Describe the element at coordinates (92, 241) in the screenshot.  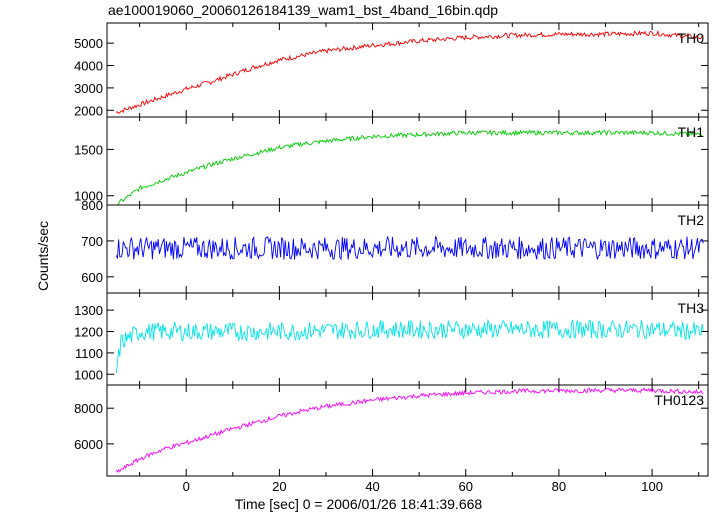
I see `y-tick-label: 700` at that location.